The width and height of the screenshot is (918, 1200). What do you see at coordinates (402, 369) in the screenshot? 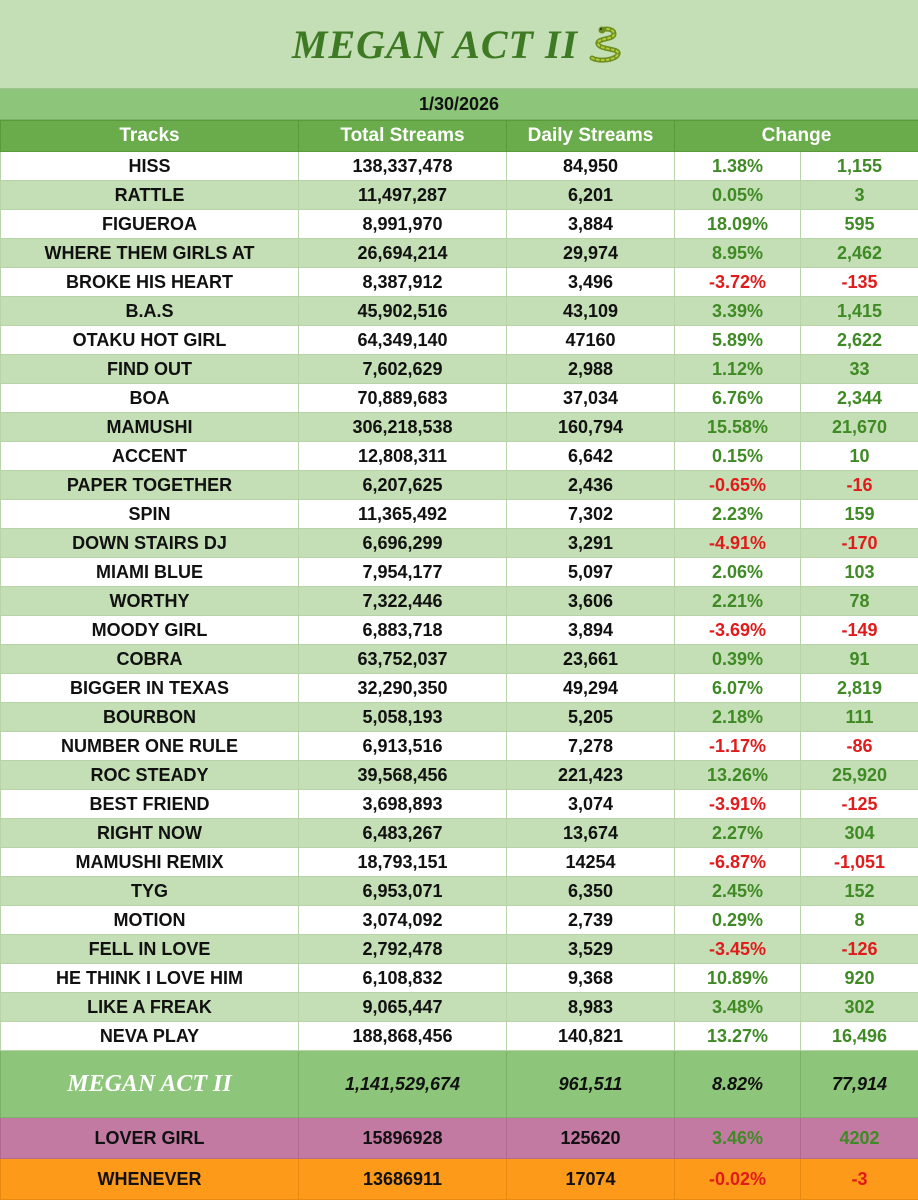
I see `total-streams: 7,602,629` at bounding box center [402, 369].